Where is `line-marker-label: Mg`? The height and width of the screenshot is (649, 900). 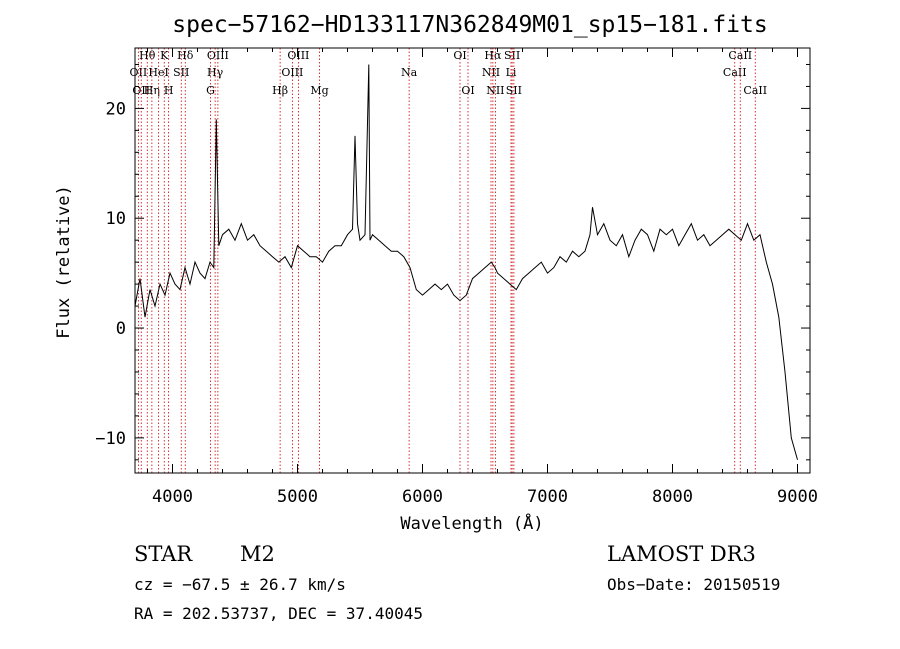
line-marker-label: Mg is located at coordinates (319, 90).